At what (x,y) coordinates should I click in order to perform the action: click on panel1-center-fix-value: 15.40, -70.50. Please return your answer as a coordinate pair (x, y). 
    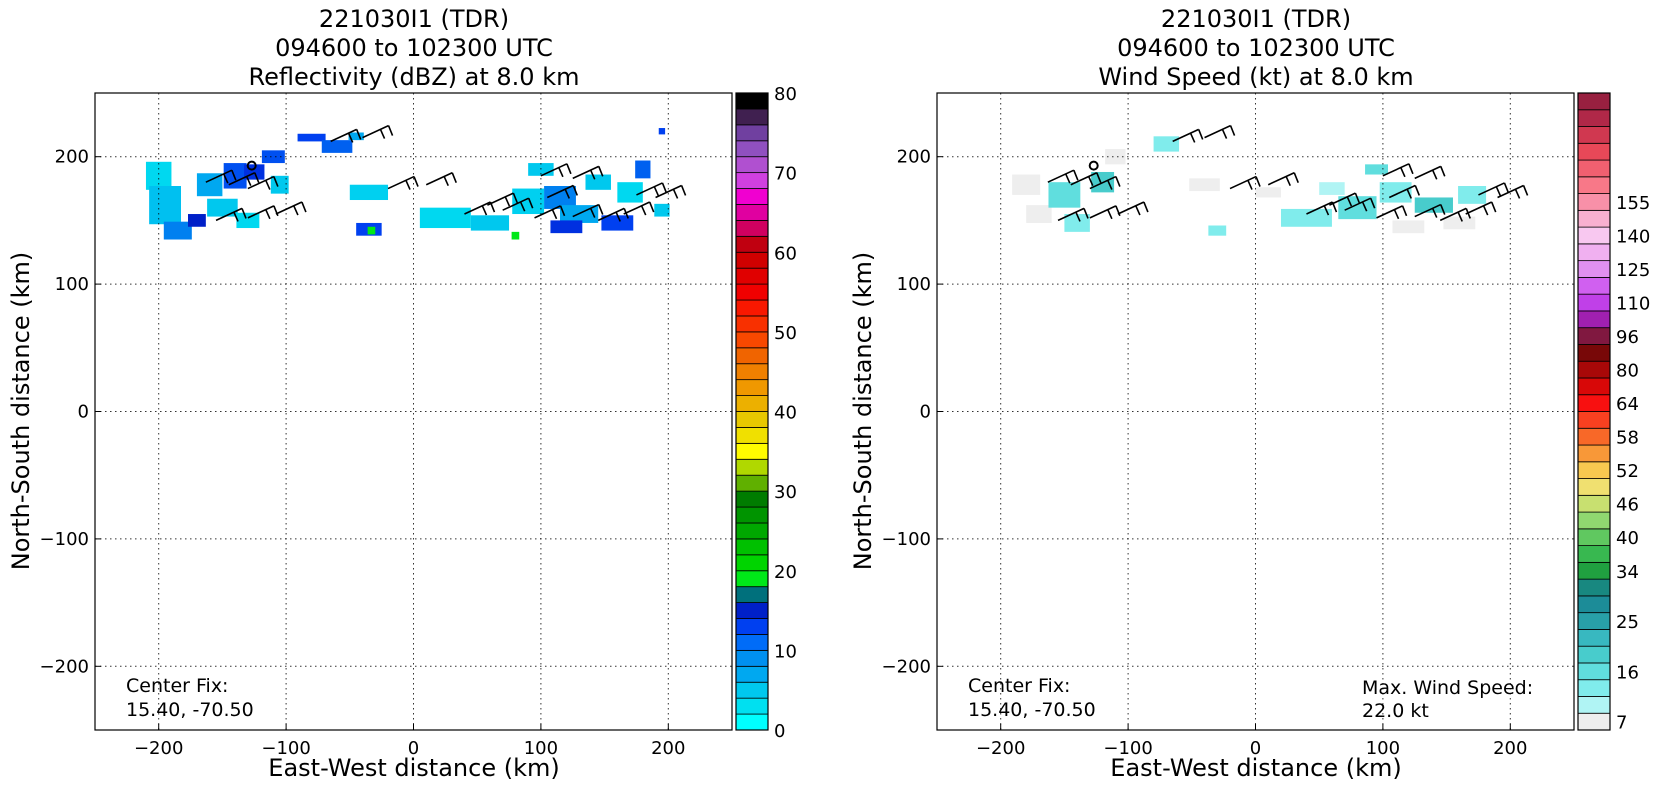
    Looking at the image, I should click on (190, 710).